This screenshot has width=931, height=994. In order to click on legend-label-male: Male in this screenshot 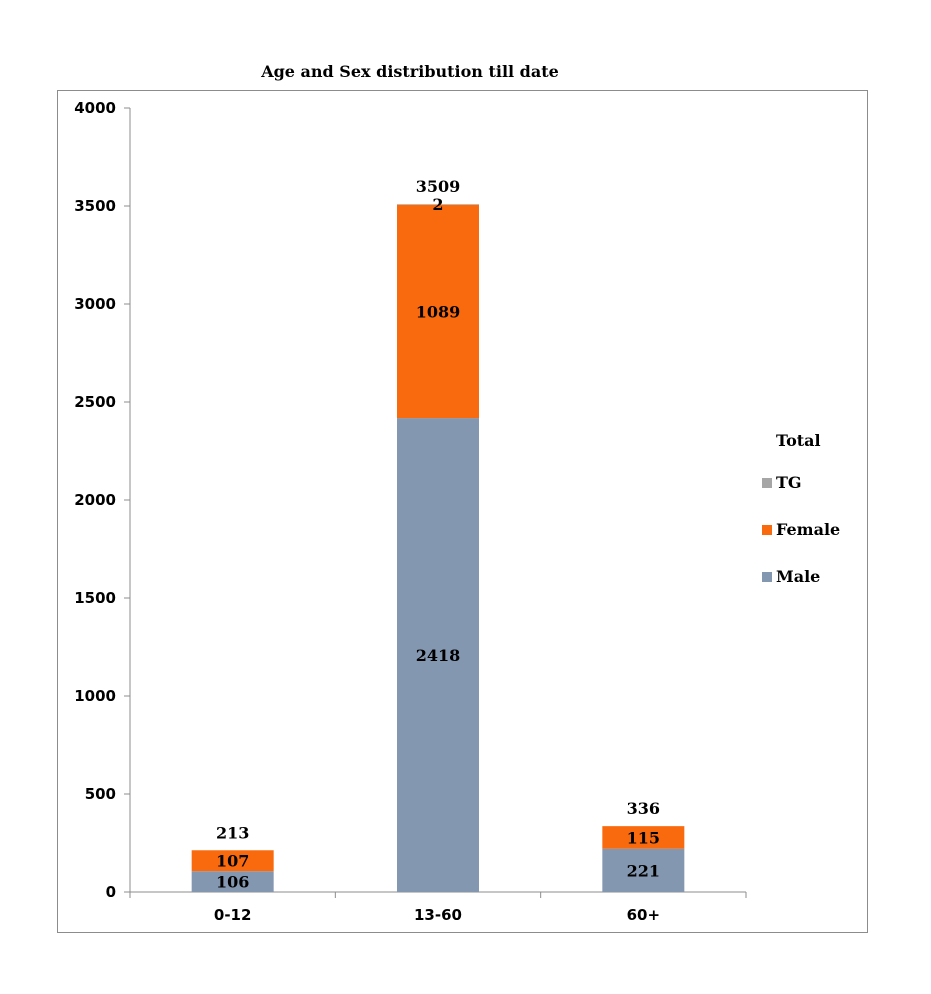, I will do `click(798, 576)`.